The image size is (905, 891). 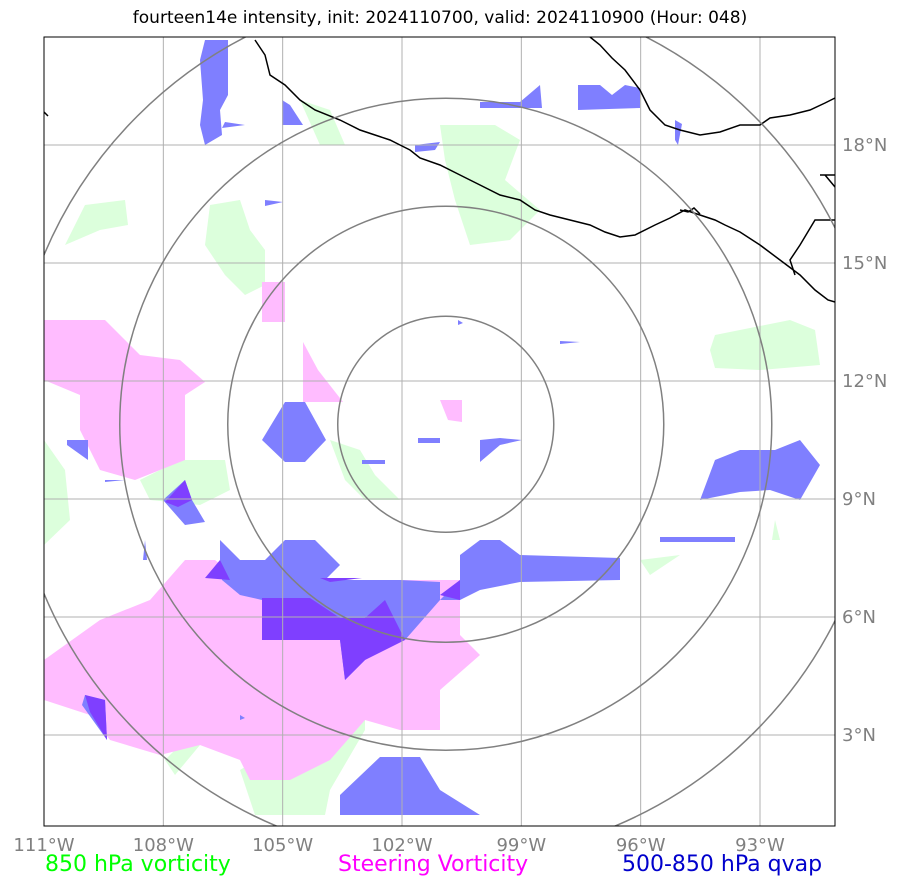 What do you see at coordinates (282, 845) in the screenshot?
I see `longitude-label: 105°W` at bounding box center [282, 845].